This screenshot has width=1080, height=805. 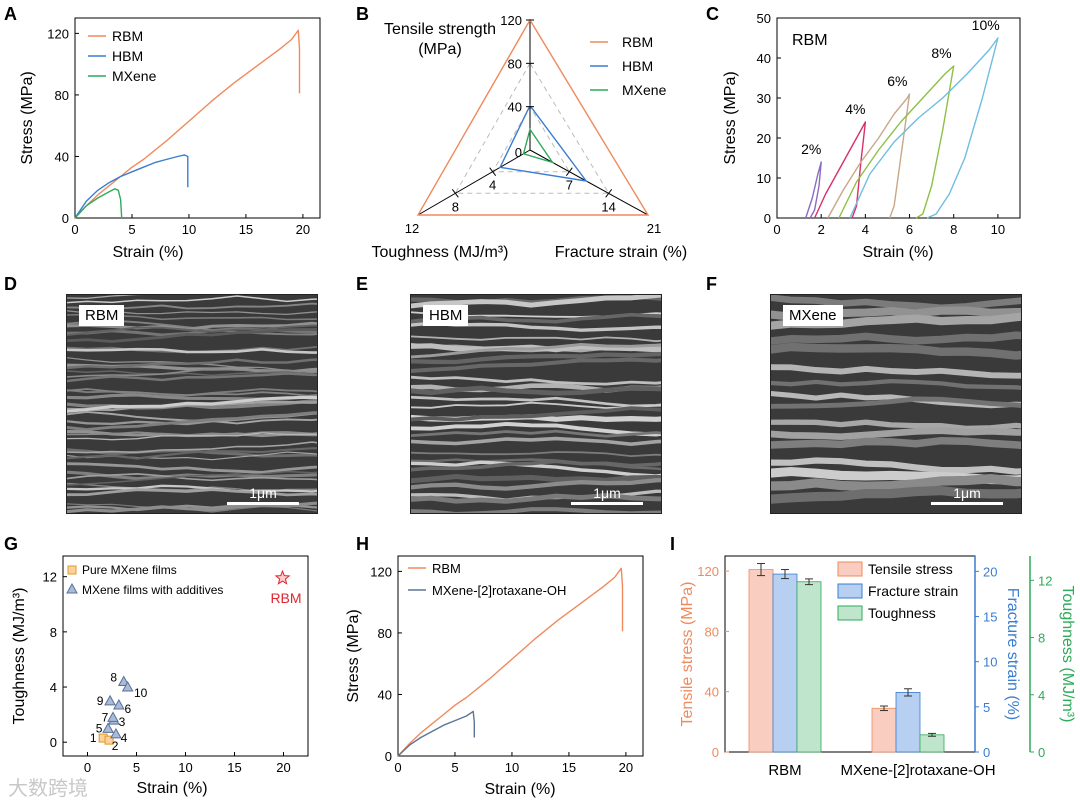 I want to click on panel-g-ytick-label: 0, so click(x=53, y=742).